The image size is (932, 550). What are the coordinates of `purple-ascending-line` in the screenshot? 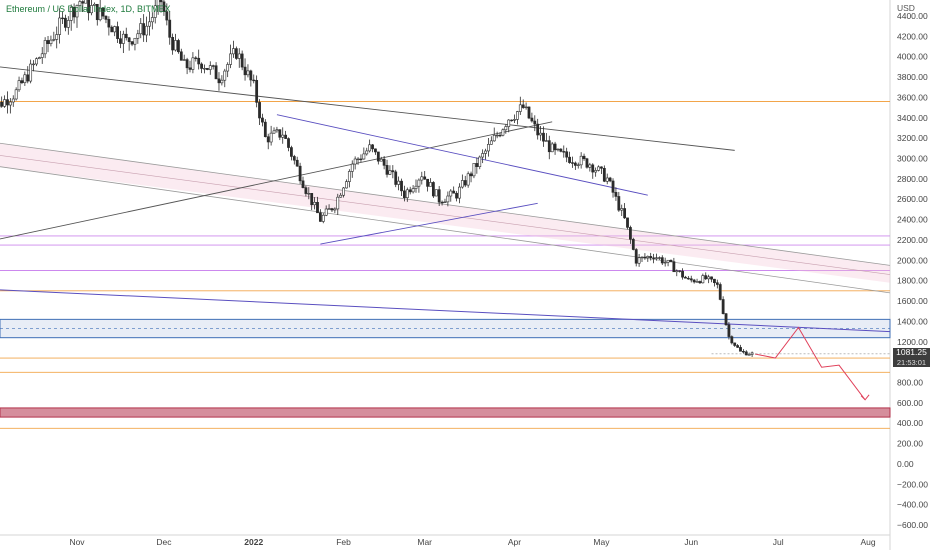 It's located at (429, 223).